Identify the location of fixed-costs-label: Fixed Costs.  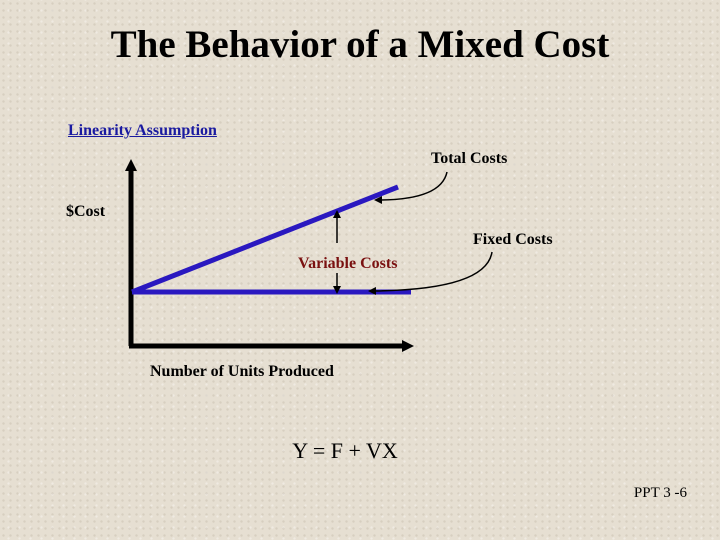
(513, 239).